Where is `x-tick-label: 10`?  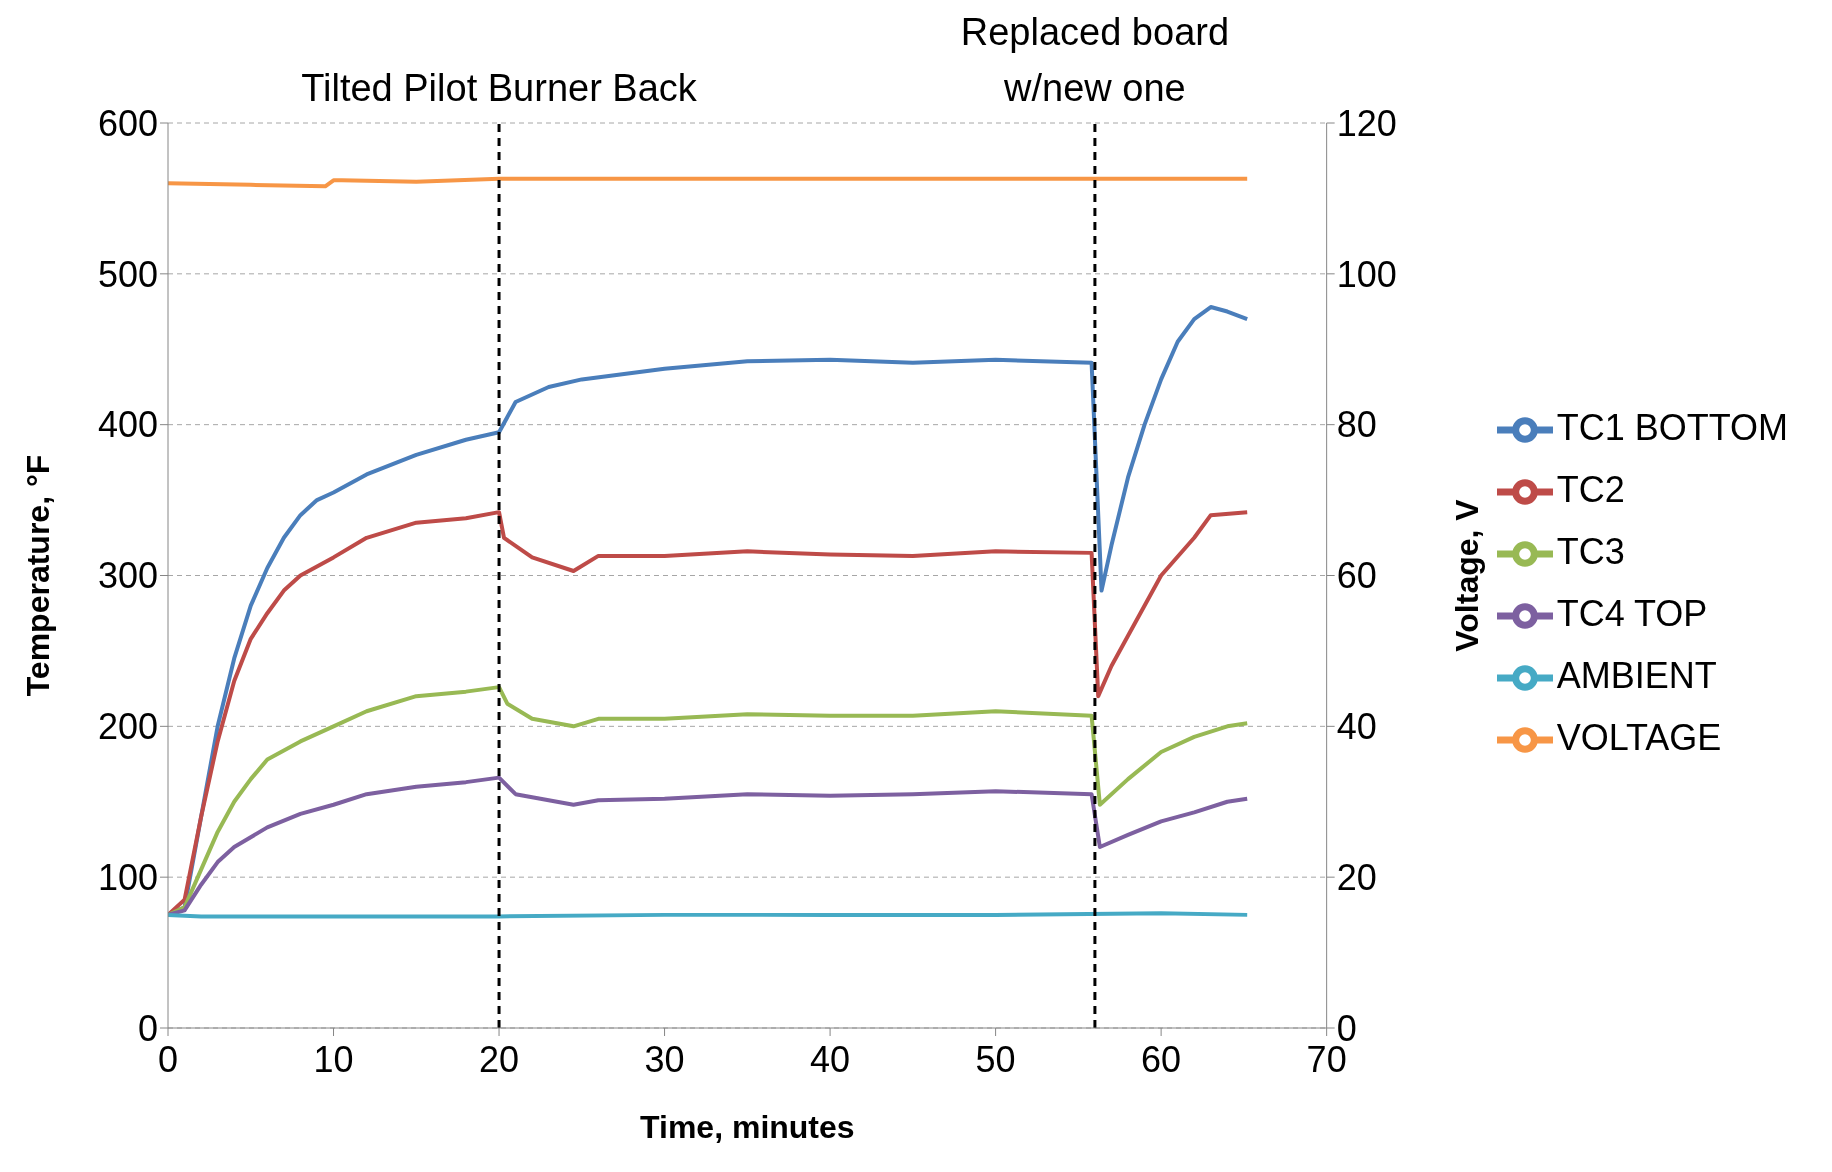 x-tick-label: 10 is located at coordinates (333, 1059).